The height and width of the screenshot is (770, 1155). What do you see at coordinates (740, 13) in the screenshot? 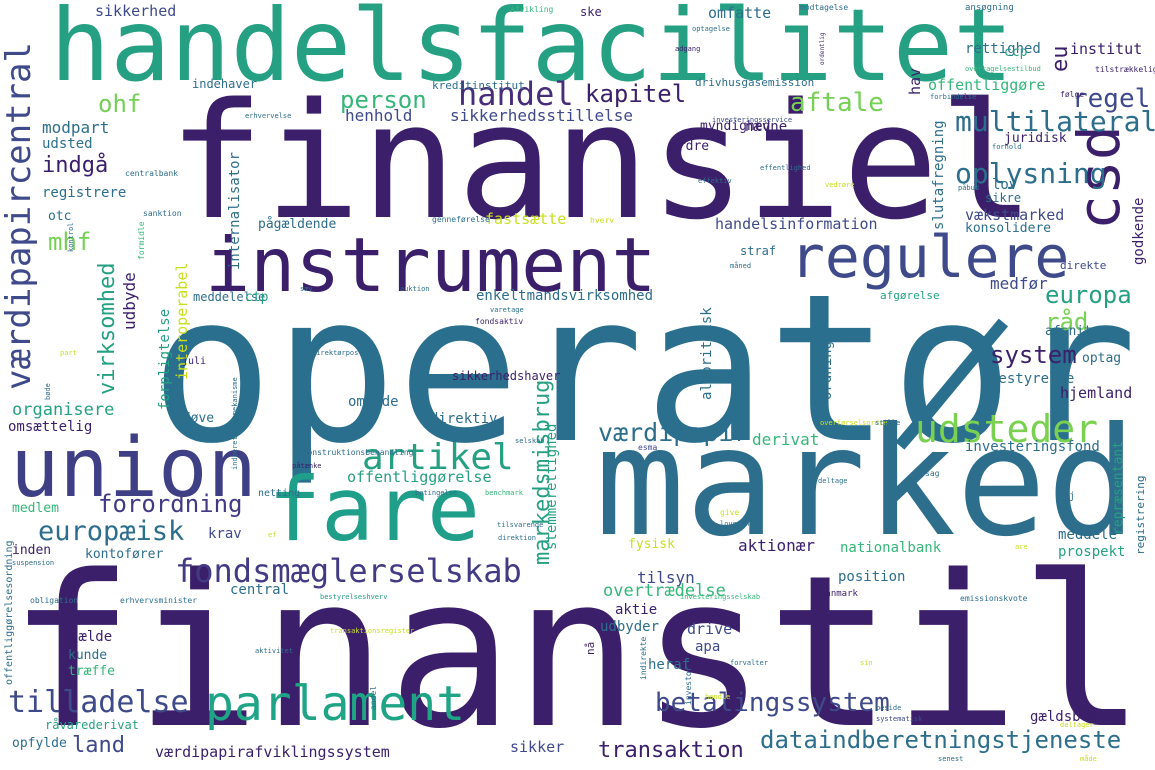
I see `cloud-word: omfatte` at bounding box center [740, 13].